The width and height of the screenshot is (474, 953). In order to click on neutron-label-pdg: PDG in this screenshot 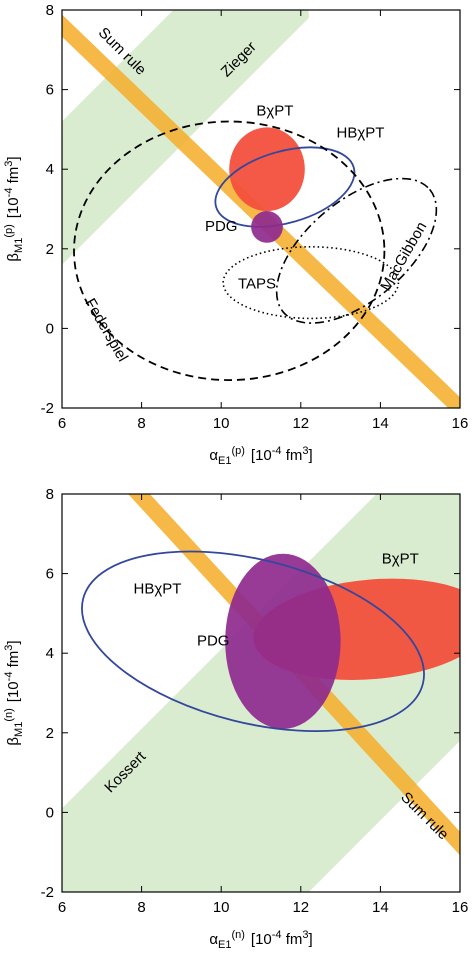, I will do `click(213, 640)`.